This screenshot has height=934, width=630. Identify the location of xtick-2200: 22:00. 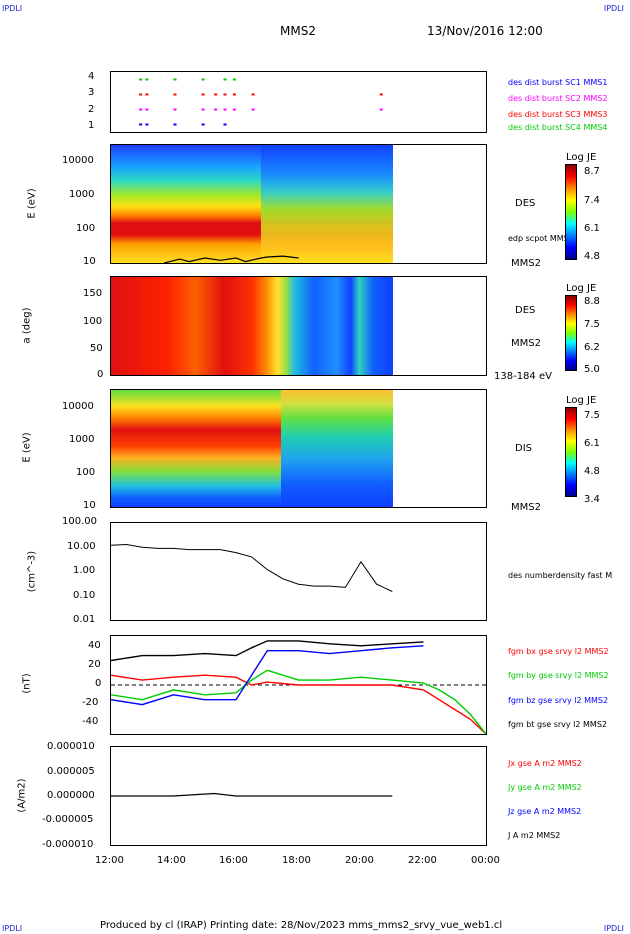
(422, 860).